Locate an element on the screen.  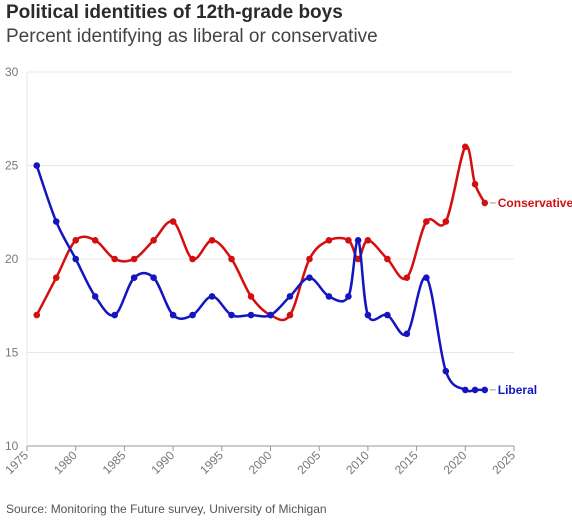
series-label-conservative: Conservative is located at coordinates (535, 203).